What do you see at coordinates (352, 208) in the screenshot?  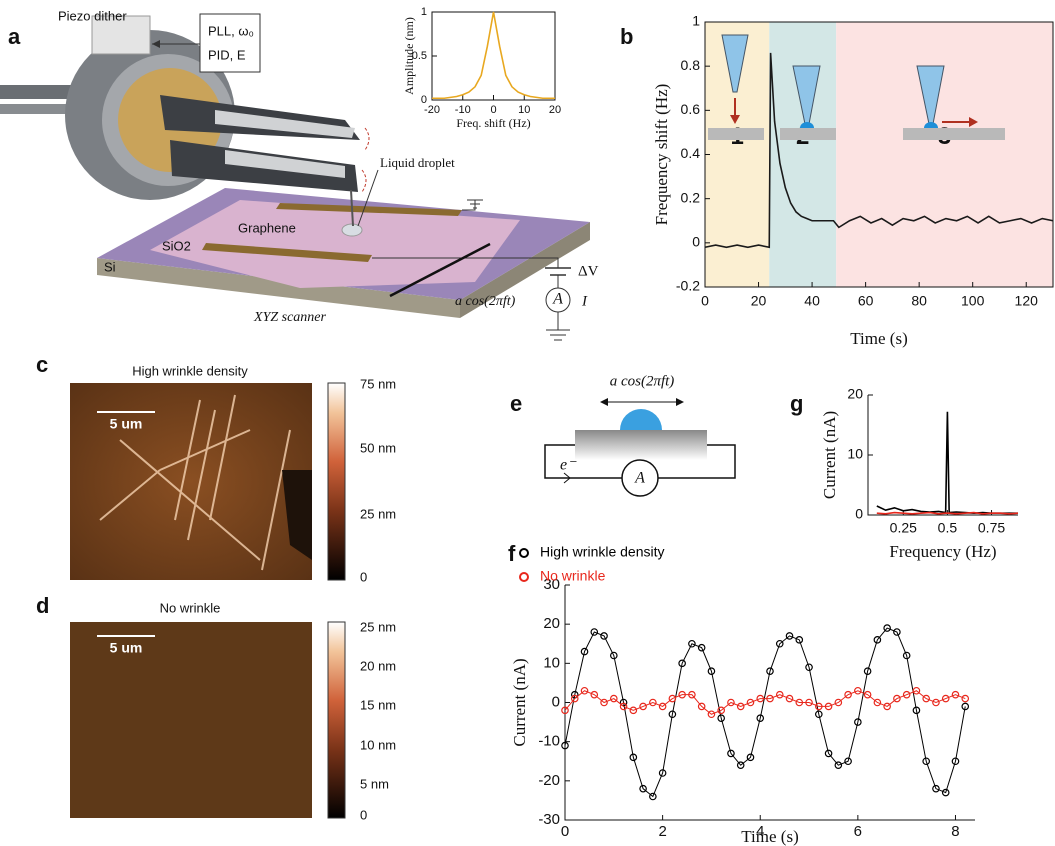 I see `tip` at bounding box center [352, 208].